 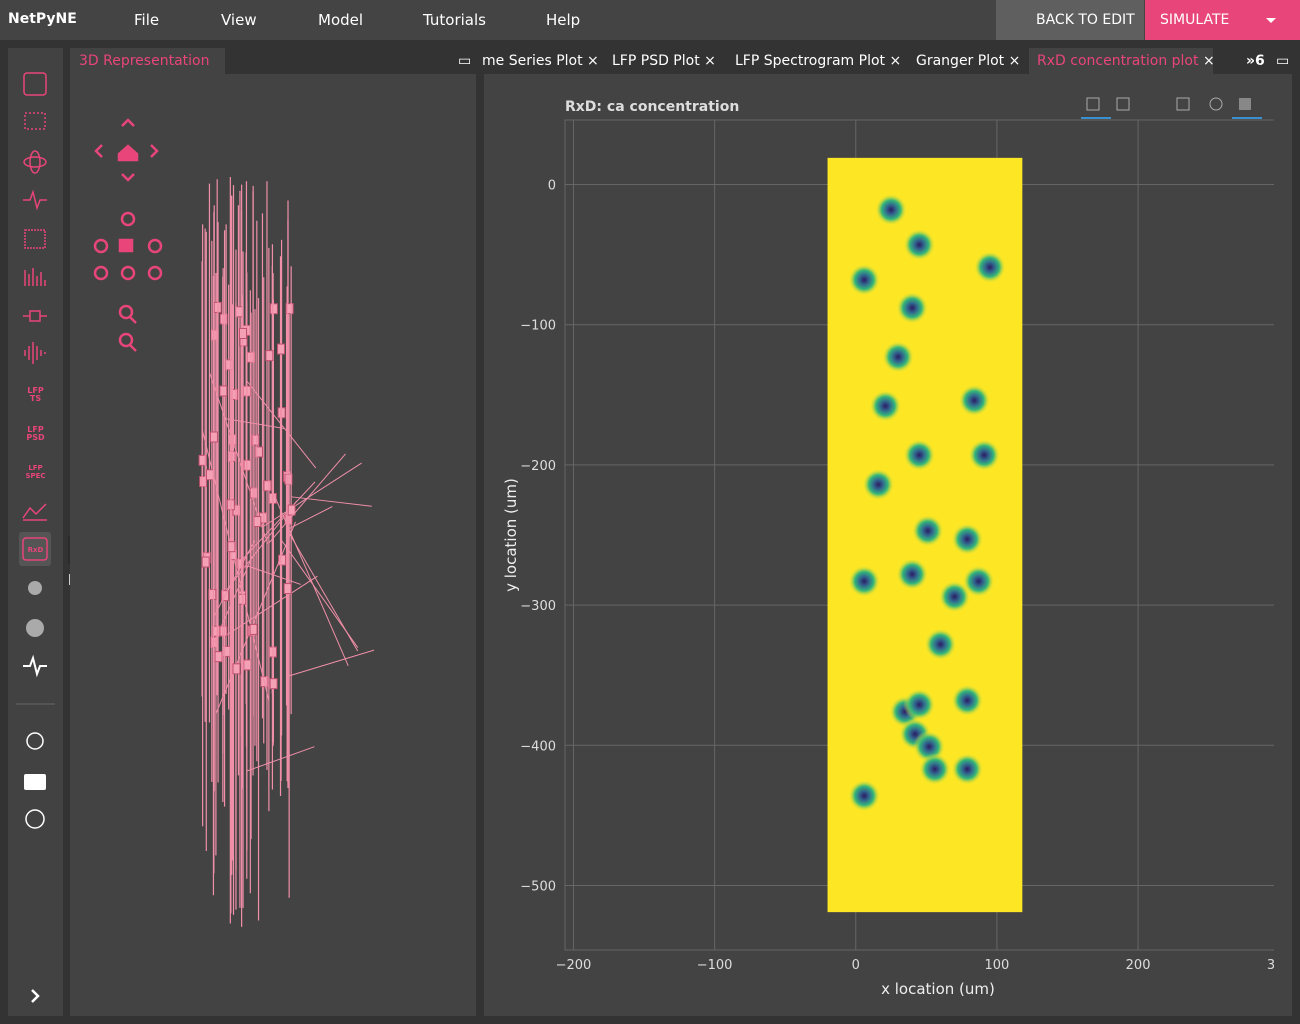 I want to click on sidebar-label: LFP TS, so click(x=35, y=395).